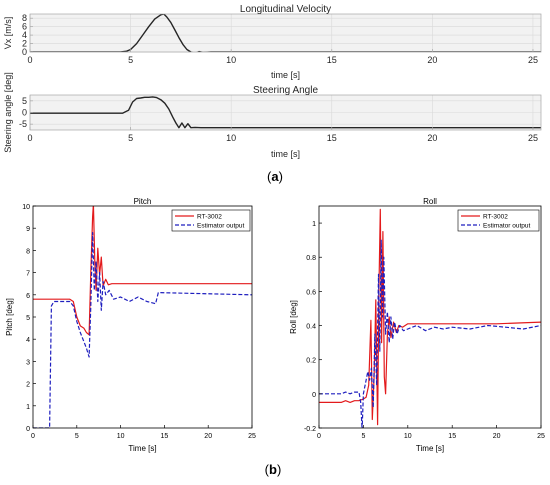 The width and height of the screenshot is (550, 485). What do you see at coordinates (143, 201) in the screenshot?
I see `chart3-title: Pitch` at bounding box center [143, 201].